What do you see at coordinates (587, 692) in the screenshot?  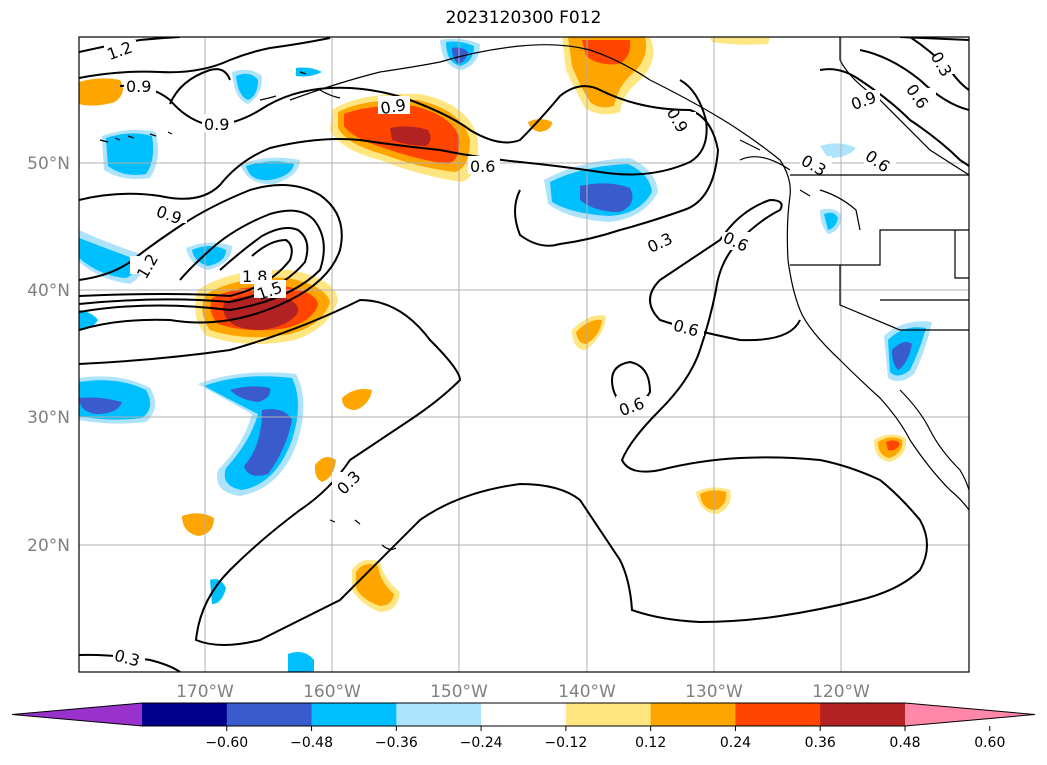 I see `lon-label-140w: 140°W` at bounding box center [587, 692].